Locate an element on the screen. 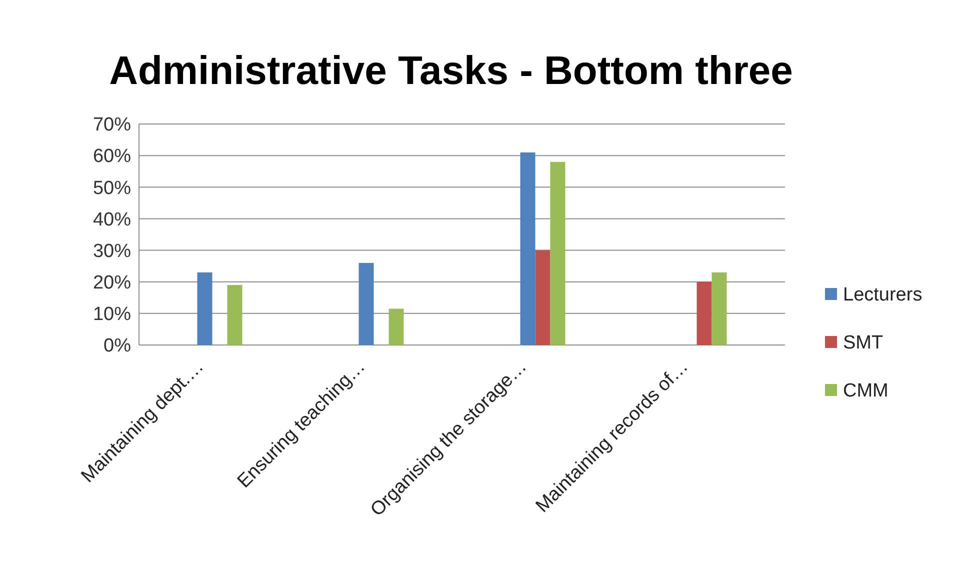 The image size is (954, 580). y-tick-label: 10% is located at coordinates (112, 315).